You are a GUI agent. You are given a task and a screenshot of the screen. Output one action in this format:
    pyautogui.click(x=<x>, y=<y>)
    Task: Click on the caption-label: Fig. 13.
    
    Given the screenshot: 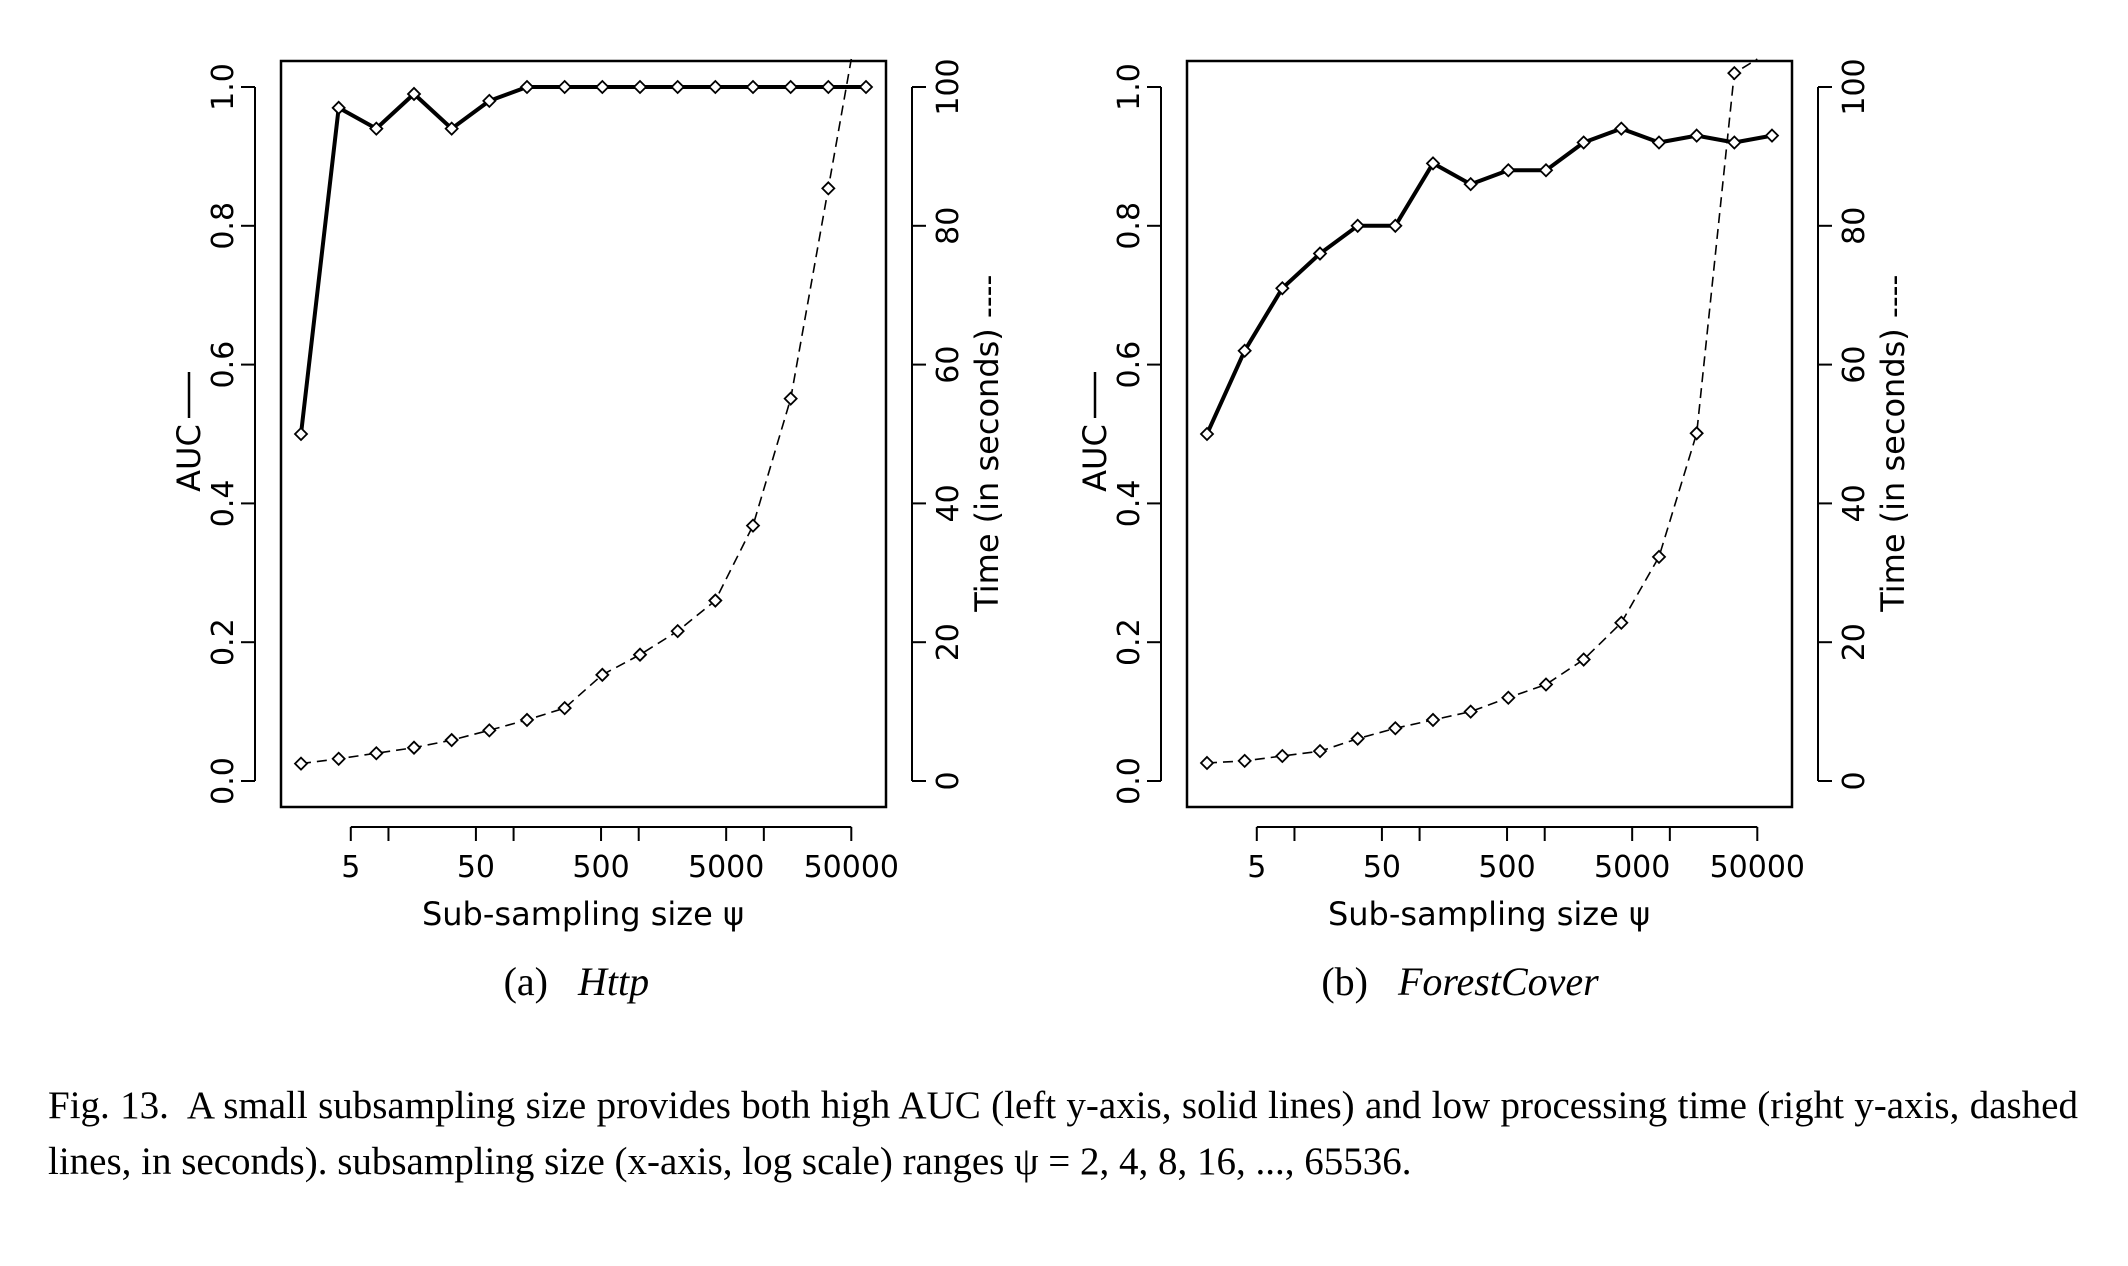 What is the action you would take?
    pyautogui.click(x=108, y=1105)
    